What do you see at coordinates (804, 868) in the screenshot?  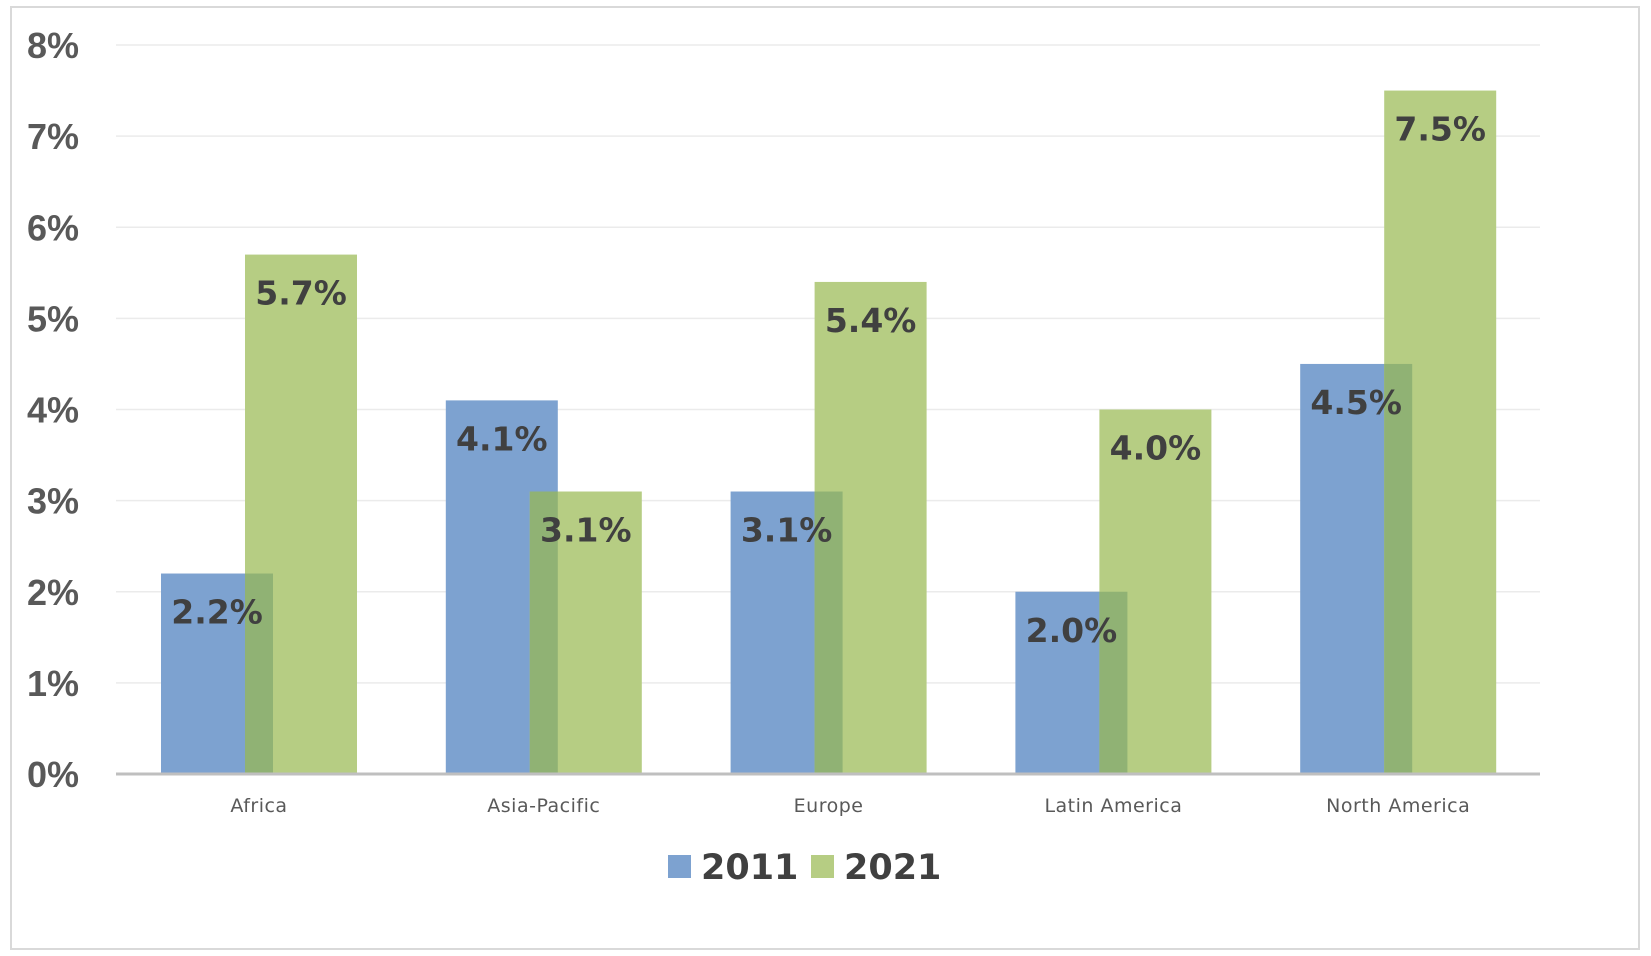 I see `legend: 2011 2021` at bounding box center [804, 868].